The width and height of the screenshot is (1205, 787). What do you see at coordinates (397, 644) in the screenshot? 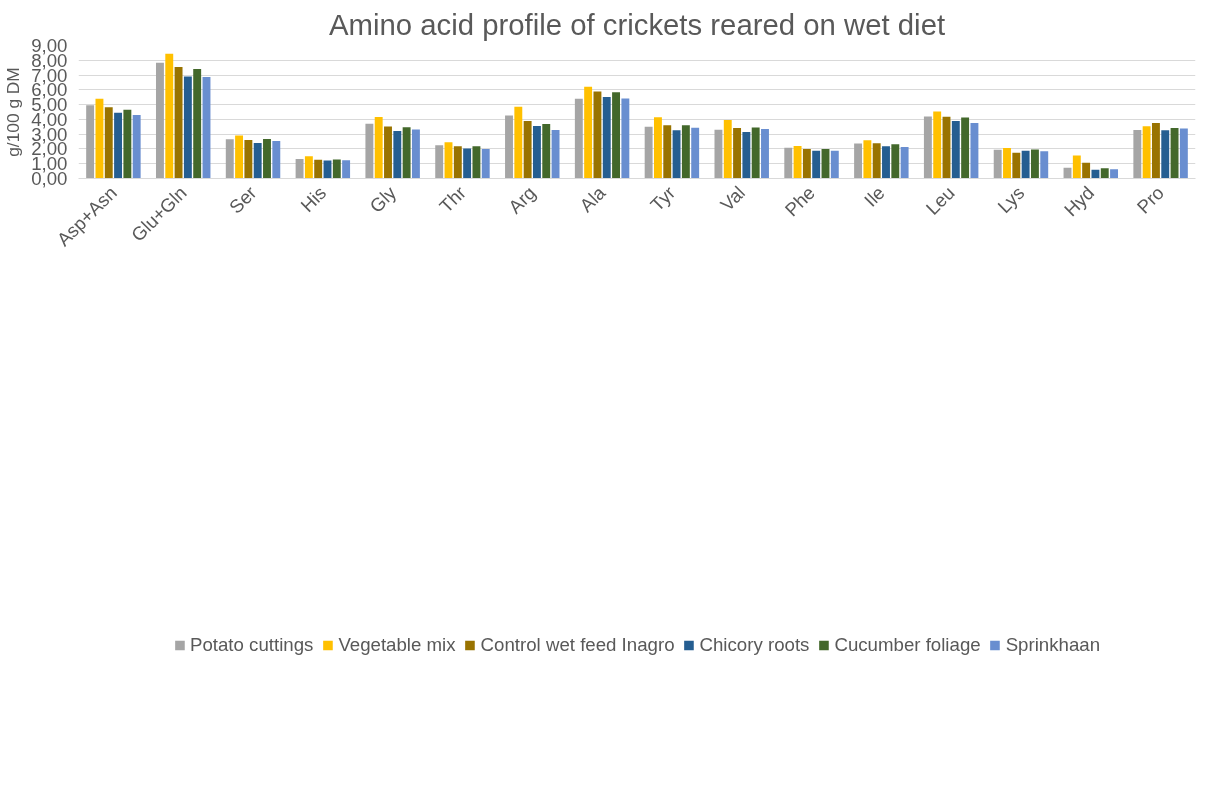
I see `legend-label: Vegetable mix` at bounding box center [397, 644].